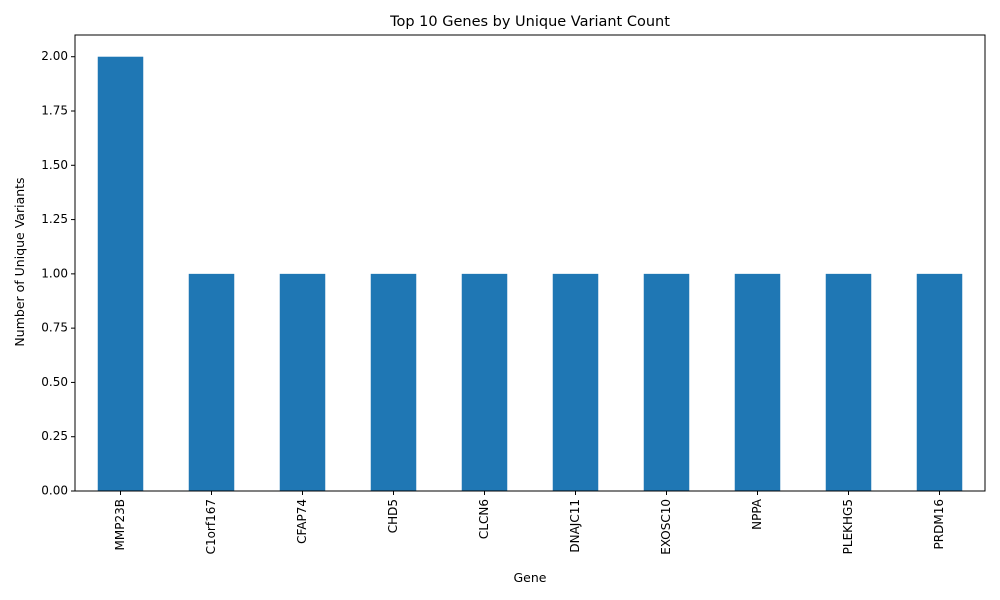 The height and width of the screenshot is (600, 1000). What do you see at coordinates (484, 382) in the screenshot?
I see `bar-clcn6` at bounding box center [484, 382].